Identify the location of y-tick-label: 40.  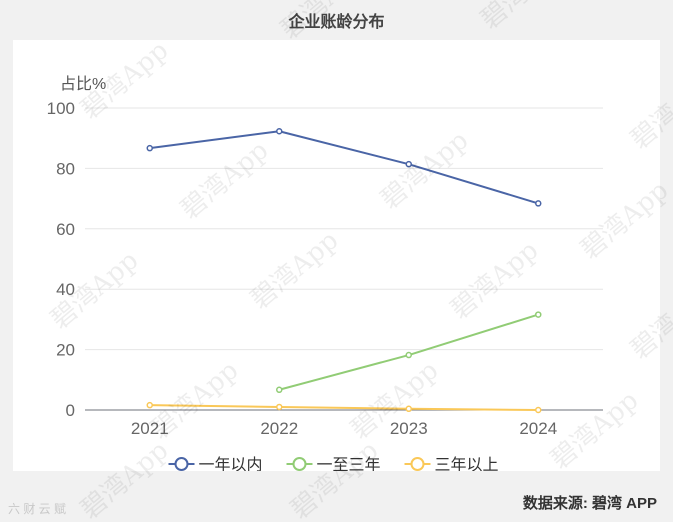
(65, 289).